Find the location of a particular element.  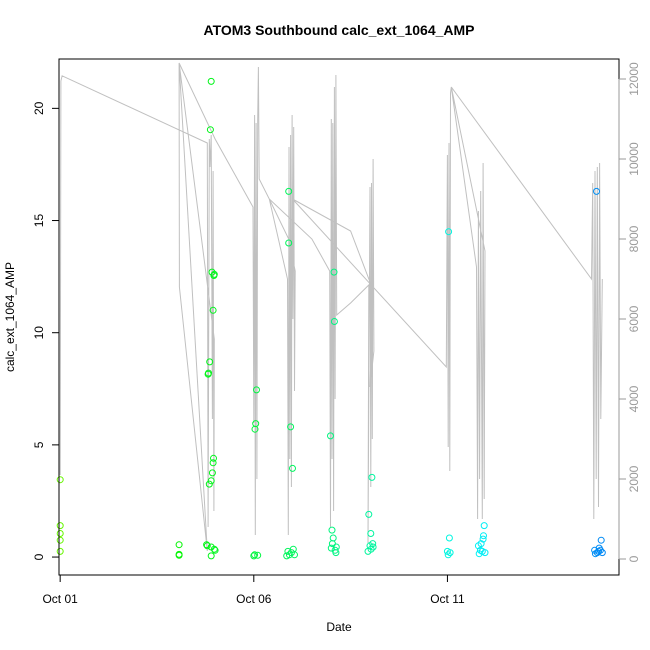

y2-tick-label: 8000 is located at coordinates (634, 238).